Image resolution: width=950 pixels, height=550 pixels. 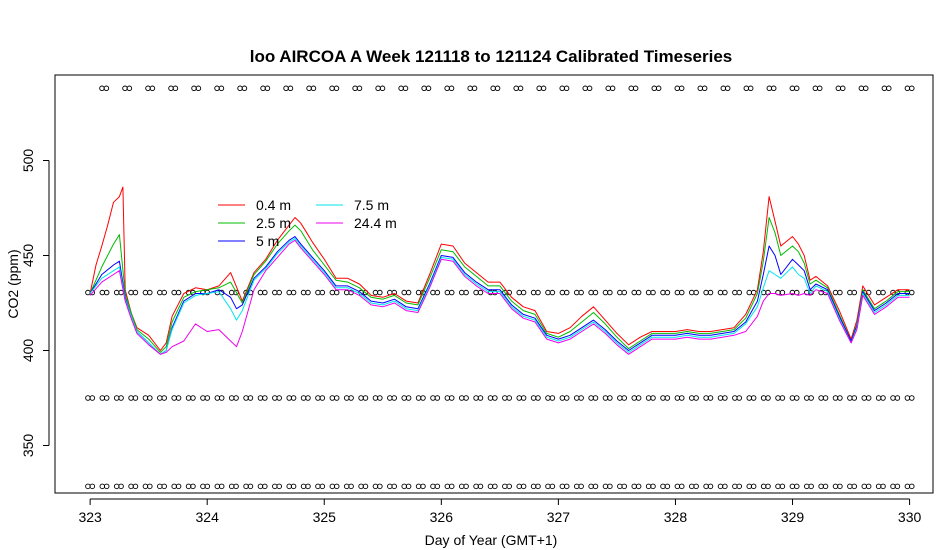 I want to click on legend: 0.4 m 2.5 m 5 m 7.5 m 24.4 m, so click(x=307, y=223).